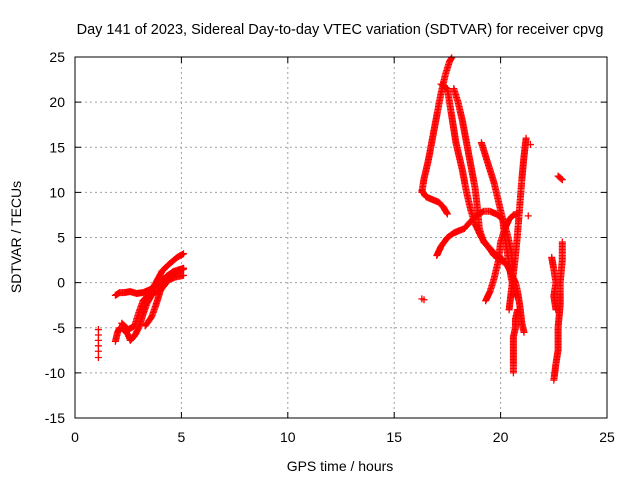 The width and height of the screenshot is (640, 480). What do you see at coordinates (288, 437) in the screenshot?
I see `x-tick-label: 10` at bounding box center [288, 437].